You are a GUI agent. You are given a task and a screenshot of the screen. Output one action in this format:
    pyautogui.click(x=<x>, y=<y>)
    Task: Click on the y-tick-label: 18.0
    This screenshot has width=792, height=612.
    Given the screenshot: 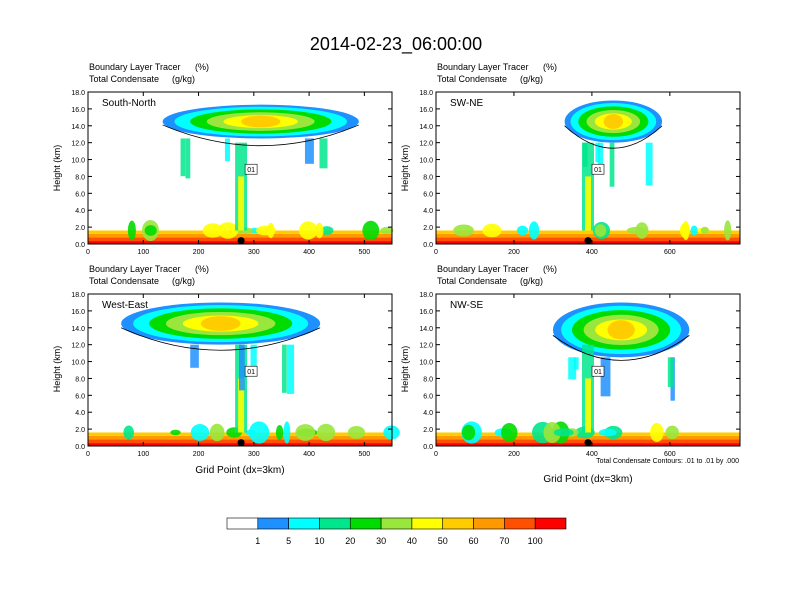 What is the action you would take?
    pyautogui.click(x=426, y=93)
    